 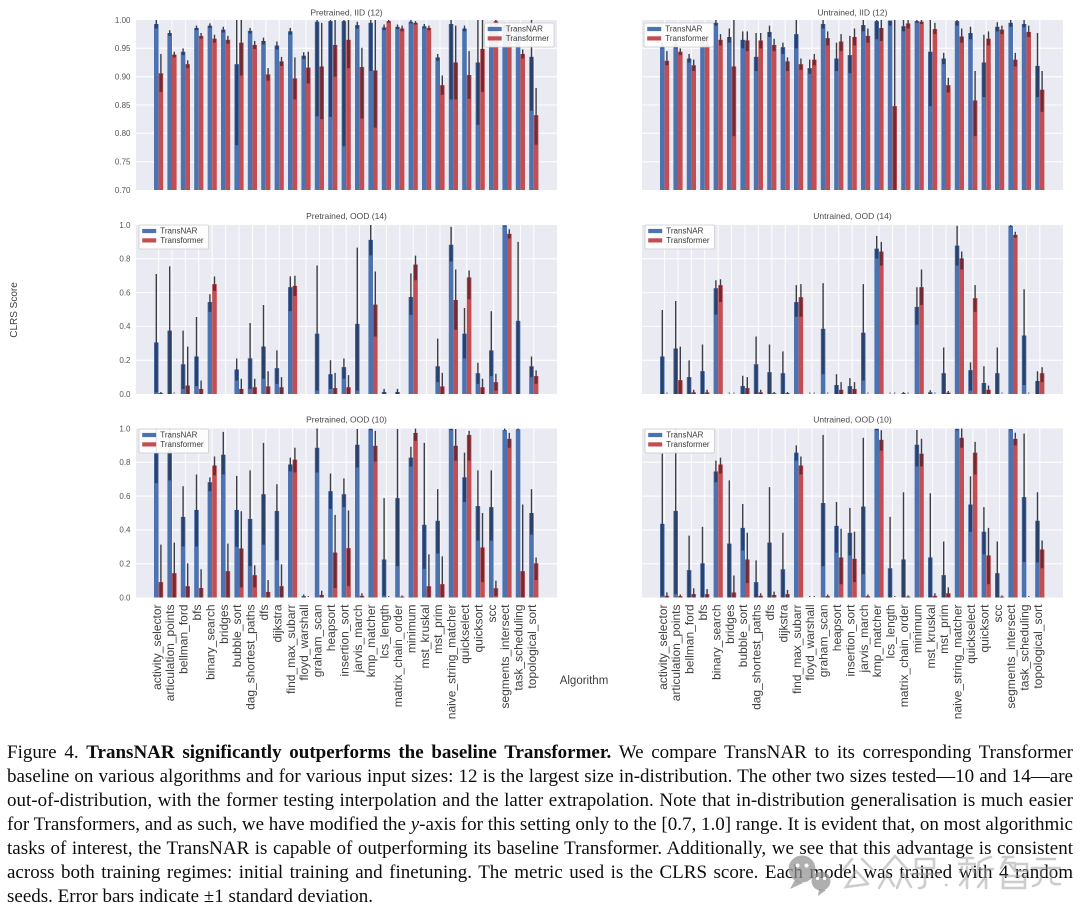 What do you see at coordinates (123, 105) in the screenshot?
I see `svg-text: 0.85` at bounding box center [123, 105].